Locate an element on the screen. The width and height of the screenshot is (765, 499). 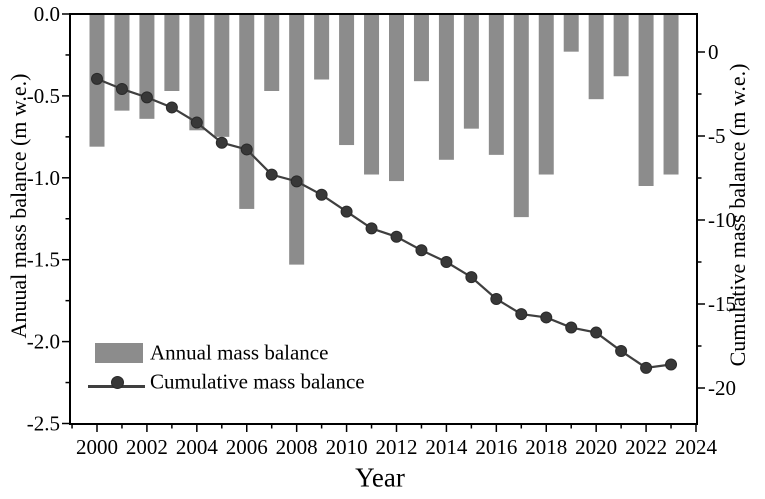
cumulative-point-2018 is located at coordinates (546, 317).